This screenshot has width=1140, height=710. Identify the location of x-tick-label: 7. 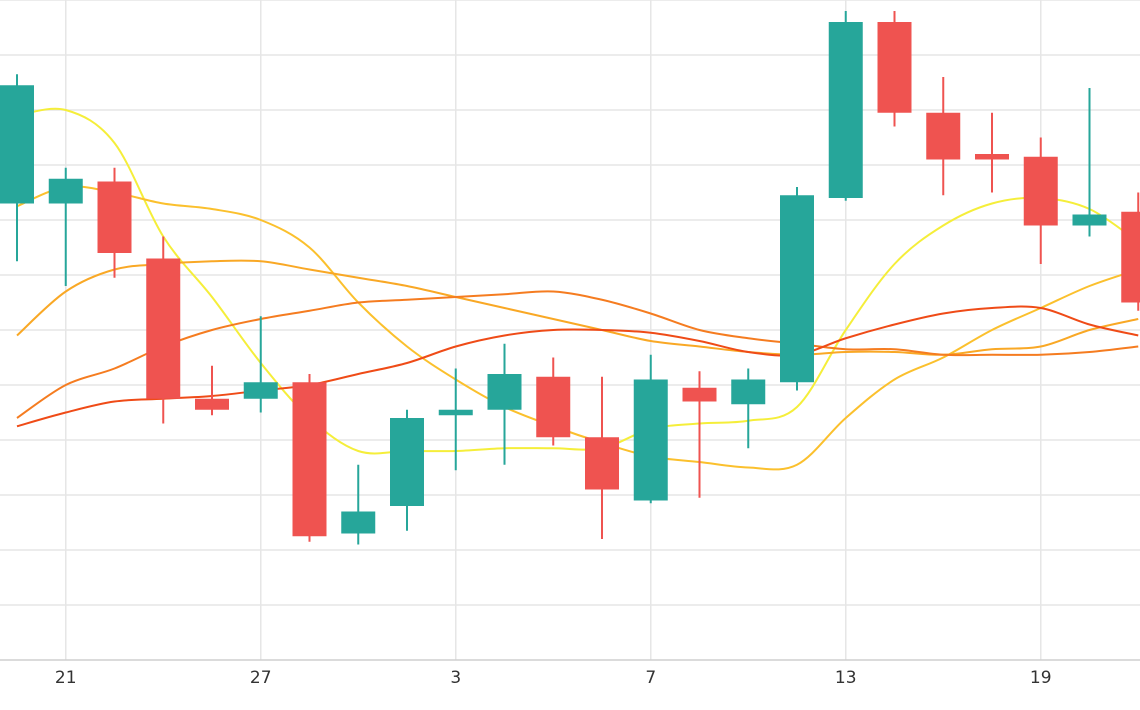
(650, 678).